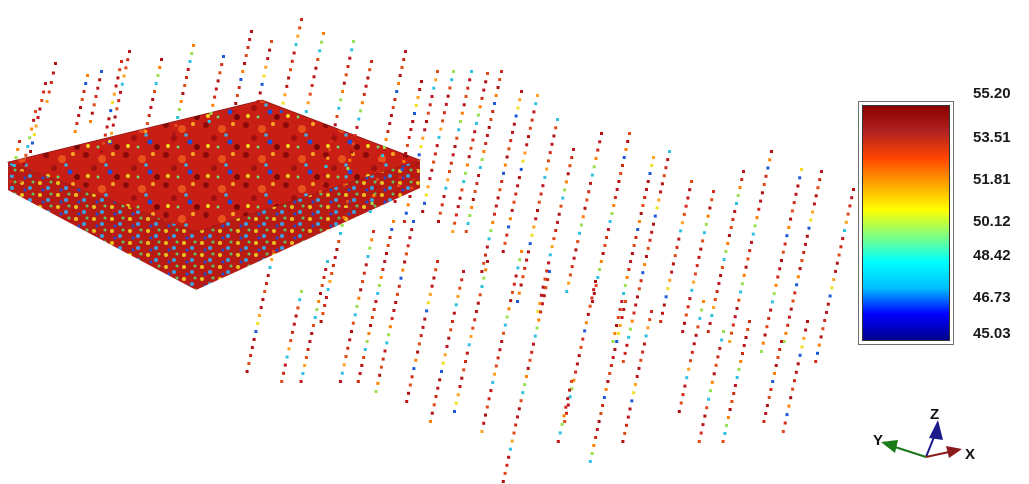  Describe the element at coordinates (935, 414) in the screenshot. I see `axis-label-z: Z` at that location.